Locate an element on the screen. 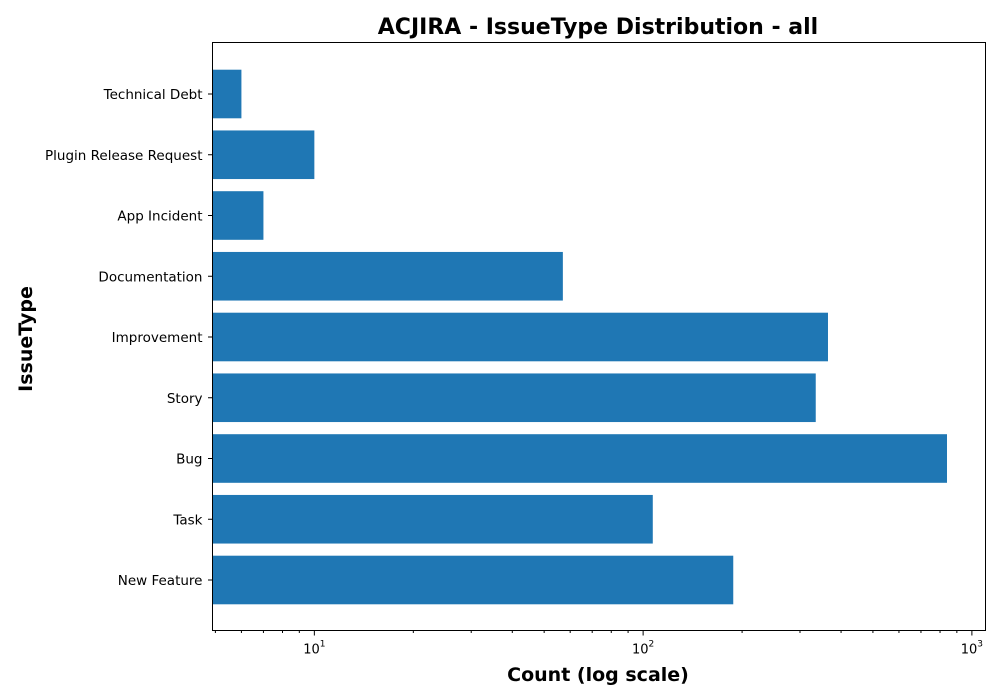 This screenshot has width=1000, height=700. x-ticks-group: 10¹ 10² 10³ is located at coordinates (598, 644).